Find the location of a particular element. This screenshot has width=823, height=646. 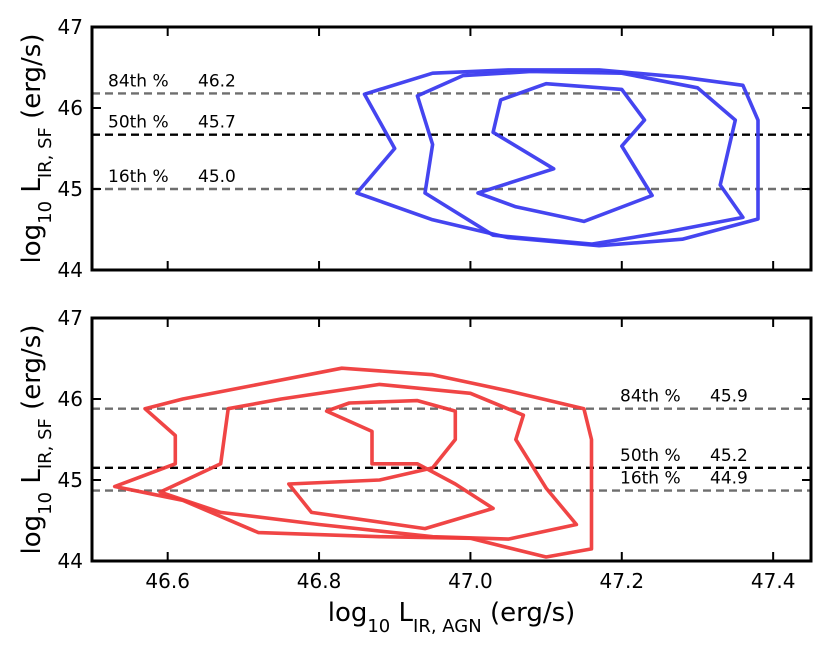

percentile-value-label: 46.2 is located at coordinates (217, 81).